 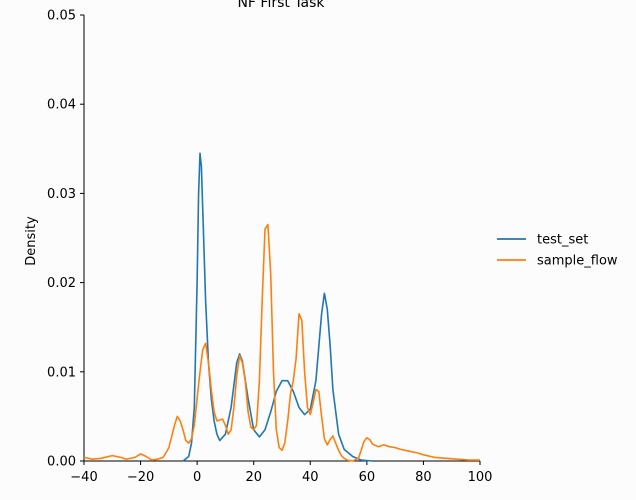 What do you see at coordinates (61, 372) in the screenshot?
I see `y-tick-label: 0.01` at bounding box center [61, 372].